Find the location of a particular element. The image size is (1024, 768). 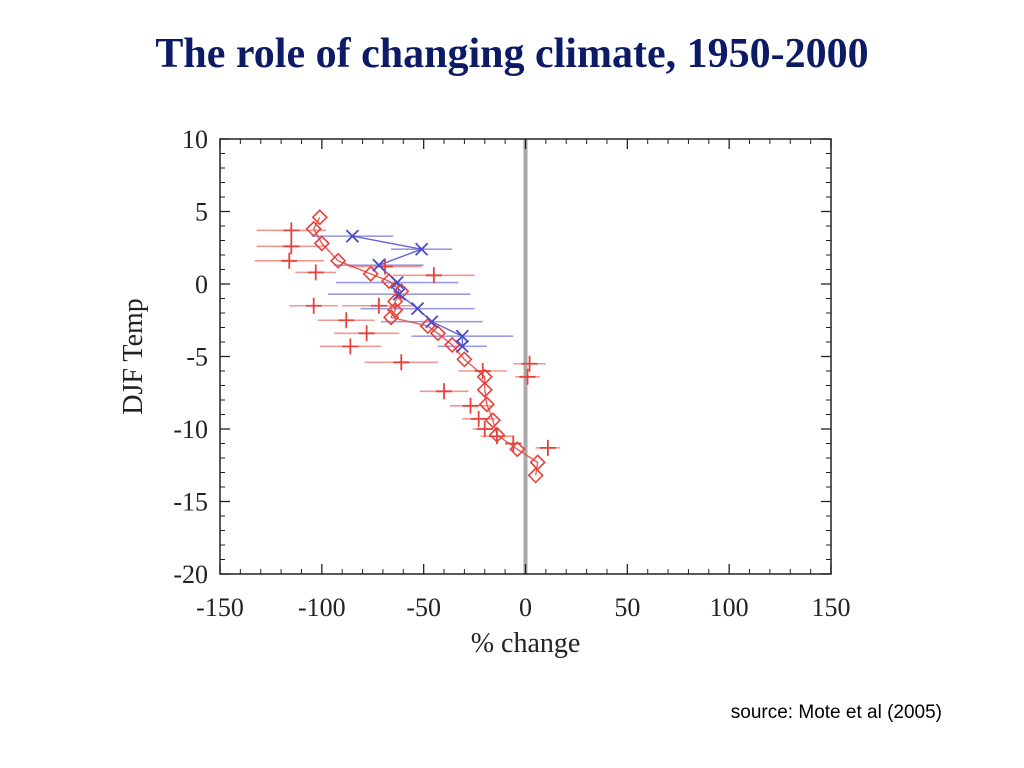

error-bars-layer is located at coordinates (407, 339).